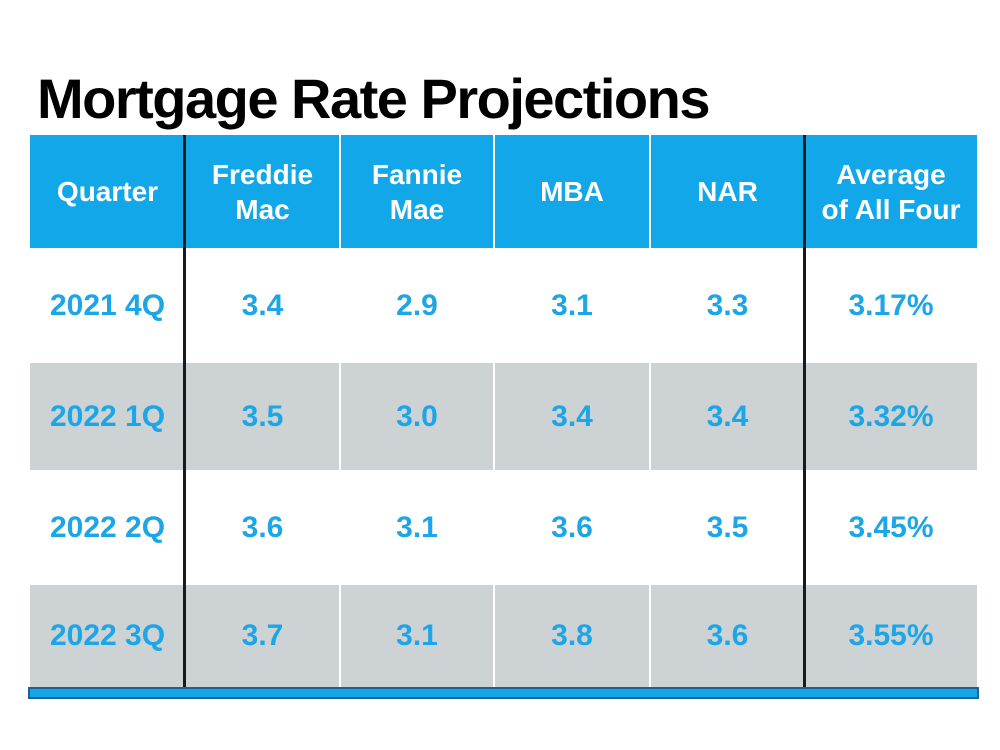 Image resolution: width=1000 pixels, height=750 pixels. Describe the element at coordinates (891, 416) in the screenshot. I see `cell-average: 3.32%` at that location.